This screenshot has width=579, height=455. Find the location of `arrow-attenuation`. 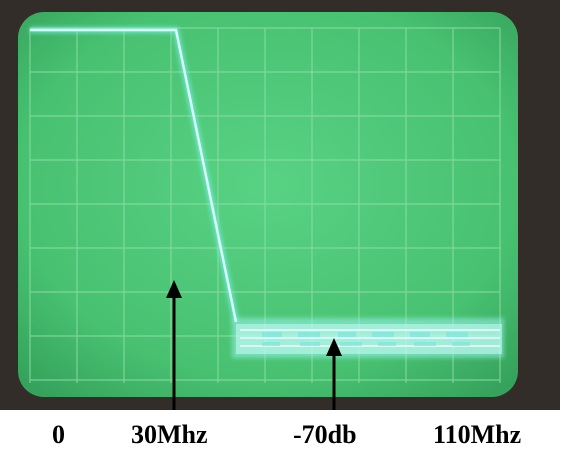

arrow-attenuation is located at coordinates (334, 374).